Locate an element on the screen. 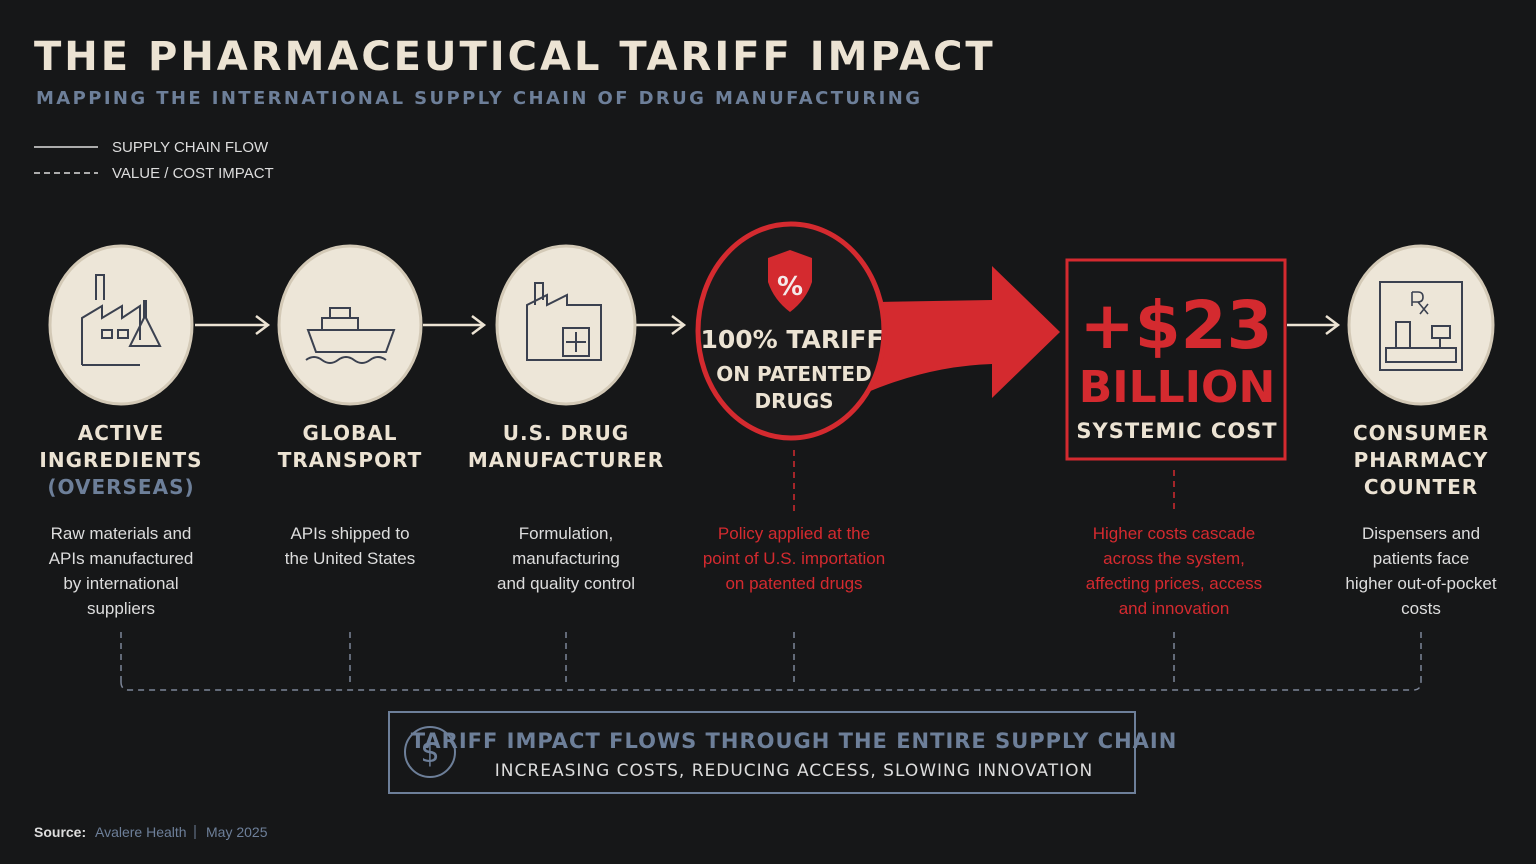  rx-icon is located at coordinates (1420, 303).